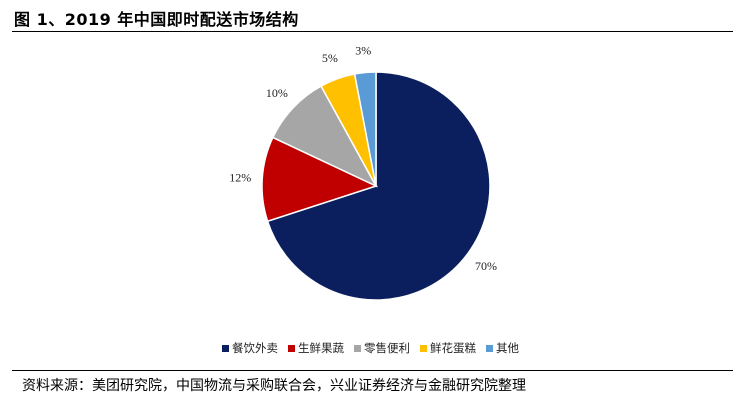 The width and height of the screenshot is (741, 402). Describe the element at coordinates (156, 19) in the screenshot. I see `figure-title: 图 1、2019 年中国即时配送市场结构` at that location.